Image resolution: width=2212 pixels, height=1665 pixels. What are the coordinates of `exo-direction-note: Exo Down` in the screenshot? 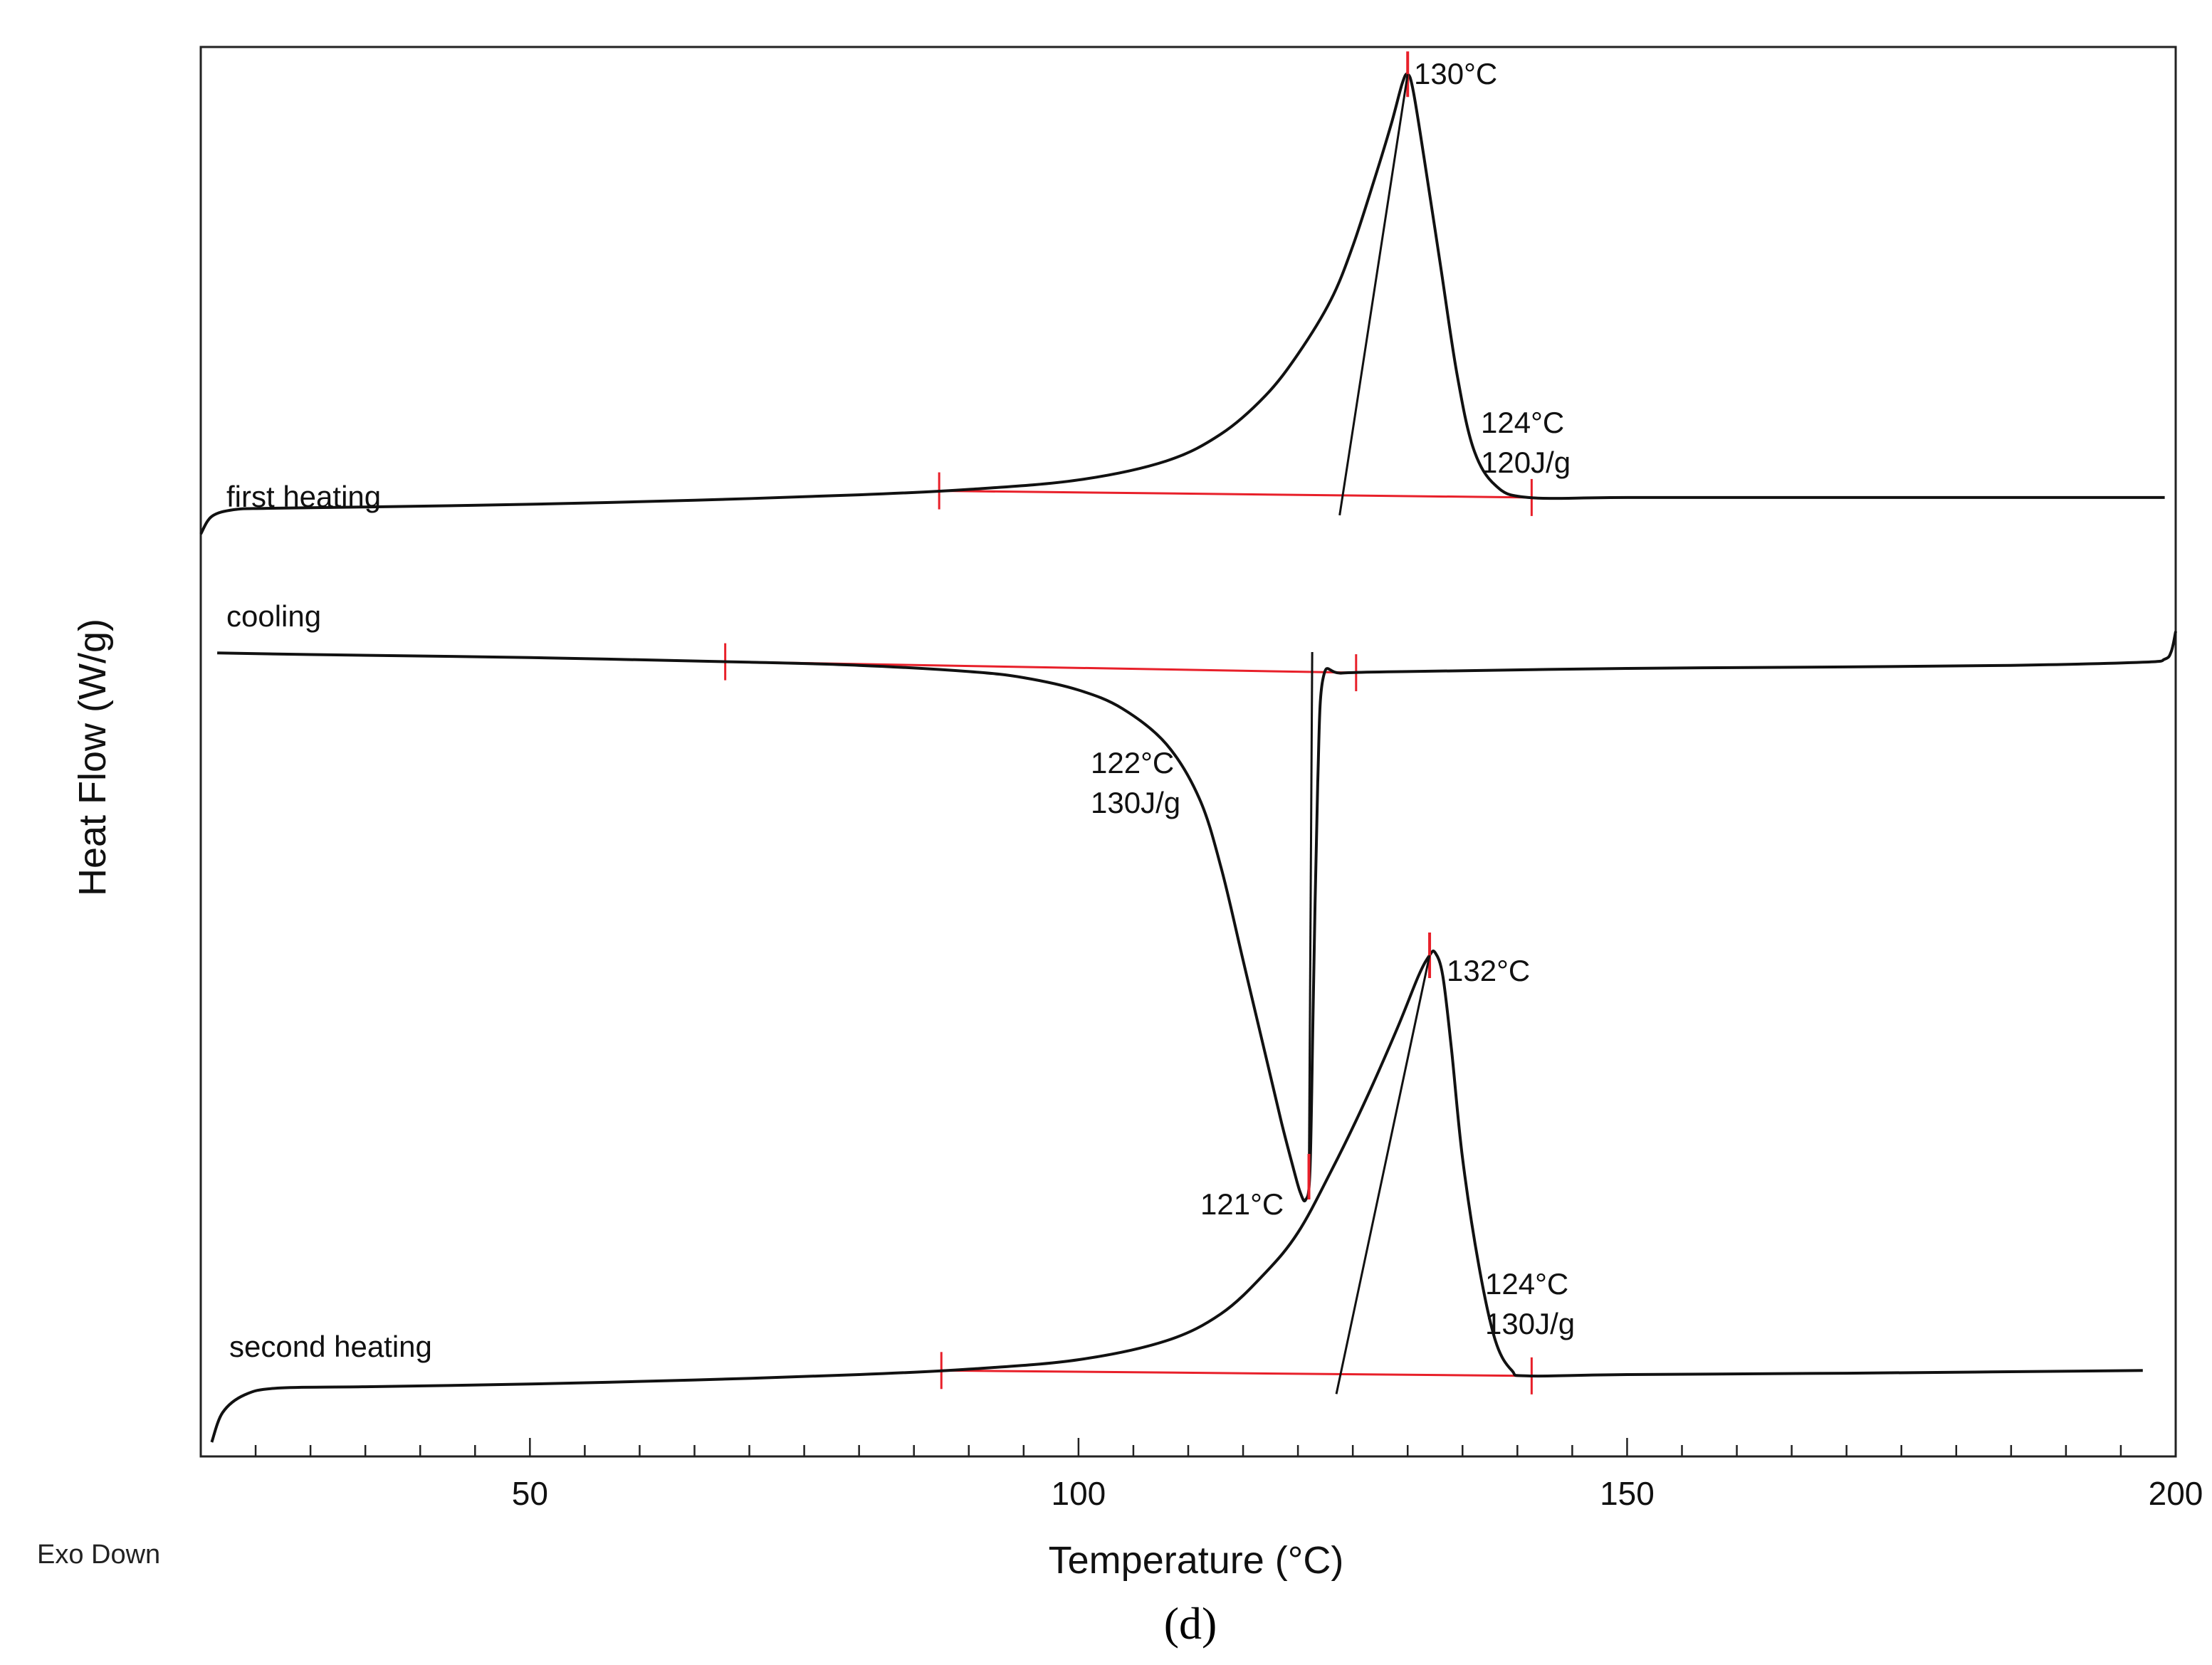 It's located at (99, 1555).